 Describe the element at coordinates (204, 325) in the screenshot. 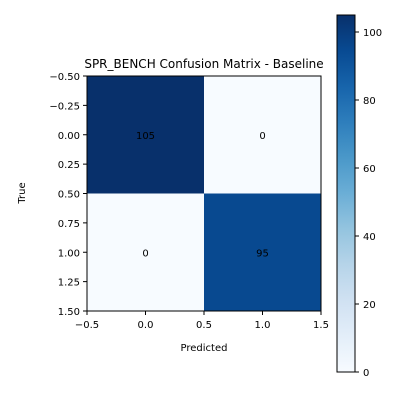

I see `x-tick-label: 0.5` at that location.